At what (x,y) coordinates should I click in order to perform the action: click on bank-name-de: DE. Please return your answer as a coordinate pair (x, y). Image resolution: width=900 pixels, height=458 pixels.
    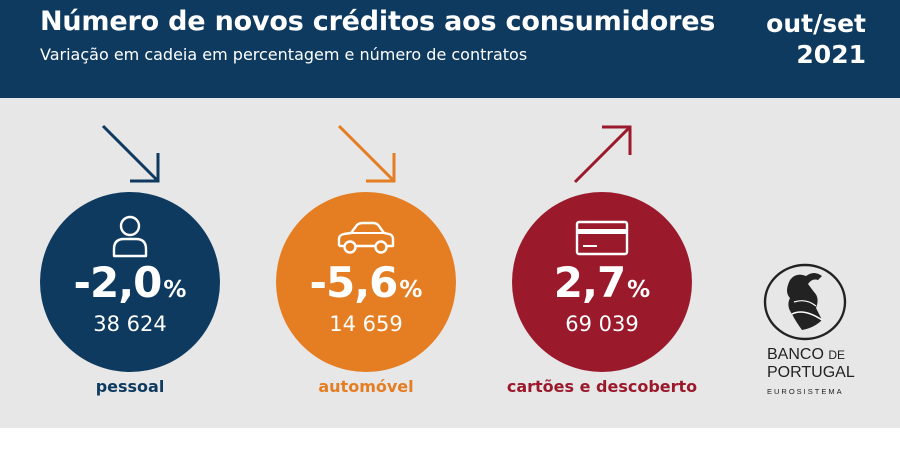
    Looking at the image, I should click on (837, 355).